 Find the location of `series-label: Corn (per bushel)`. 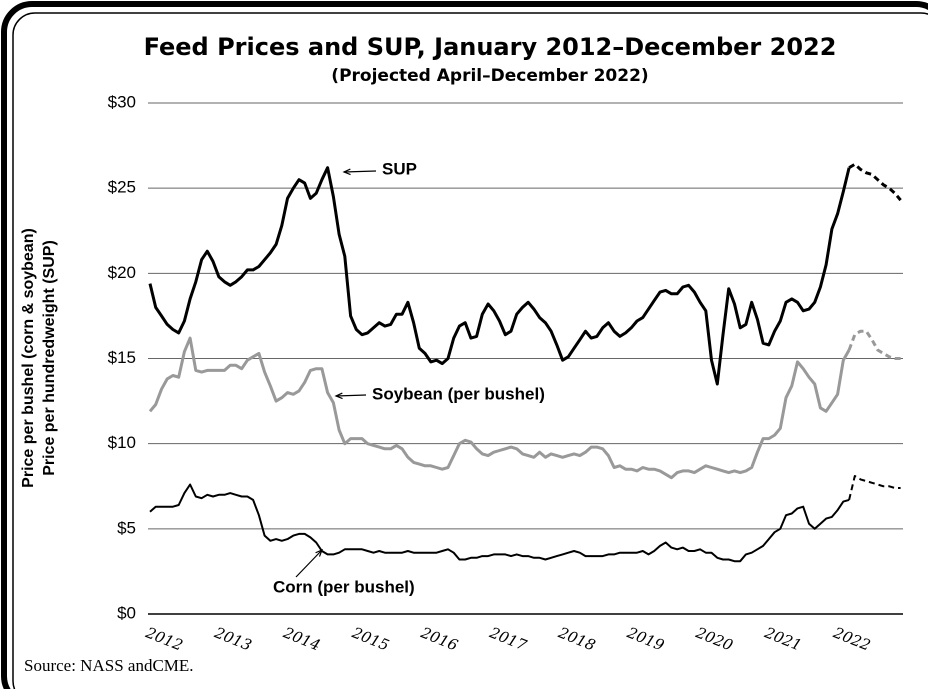

series-label: Corn (per bushel) is located at coordinates (344, 586).